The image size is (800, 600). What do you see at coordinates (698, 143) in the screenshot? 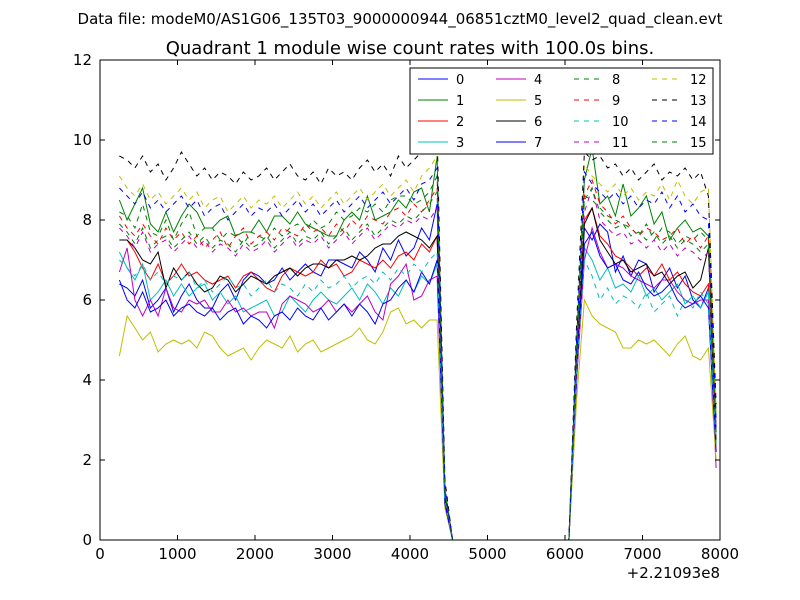
I see `legend-label-15: 15` at bounding box center [698, 143].